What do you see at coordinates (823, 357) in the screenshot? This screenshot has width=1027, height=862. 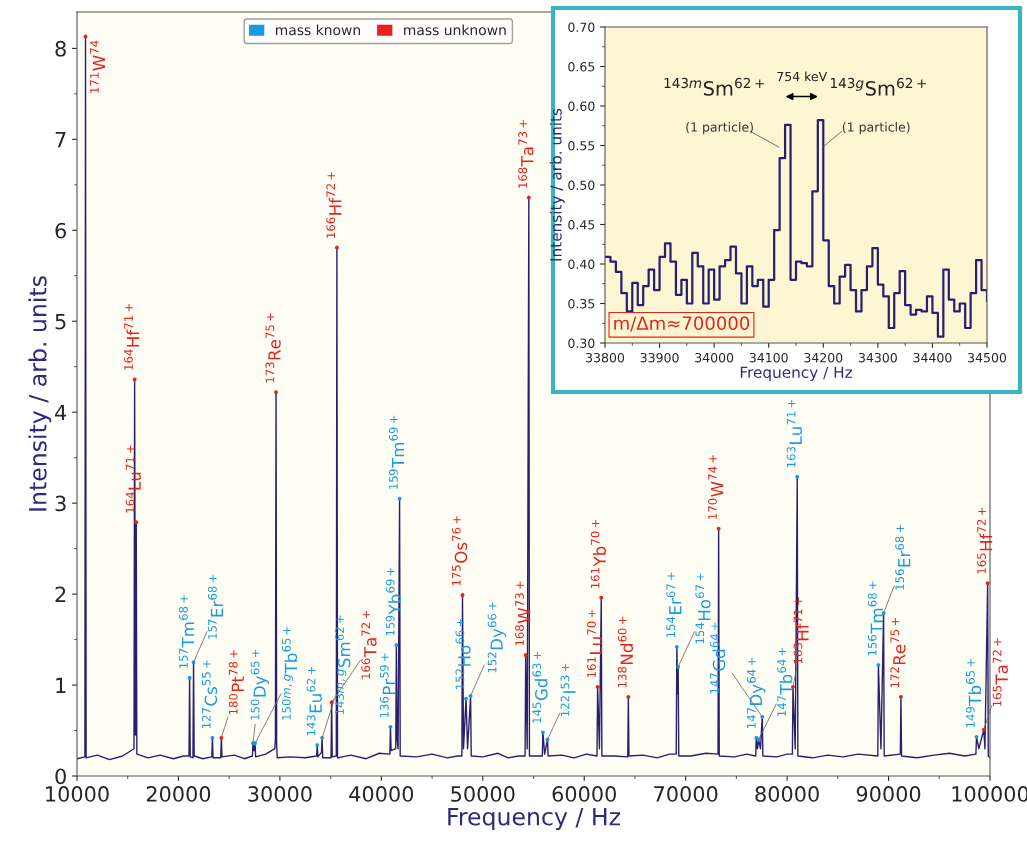 I see `x-tick-label: 34200` at bounding box center [823, 357].